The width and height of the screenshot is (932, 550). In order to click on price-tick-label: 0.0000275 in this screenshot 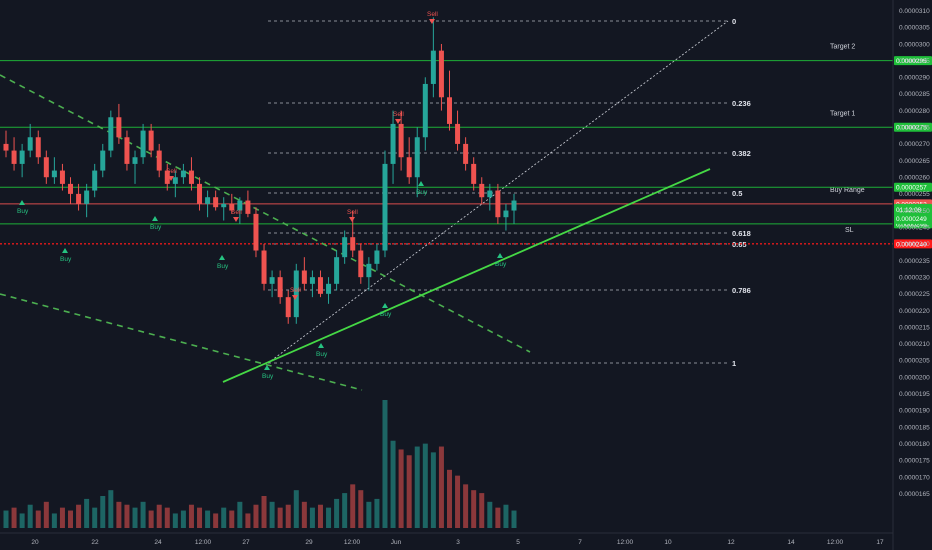, I will do `click(914, 128)`.